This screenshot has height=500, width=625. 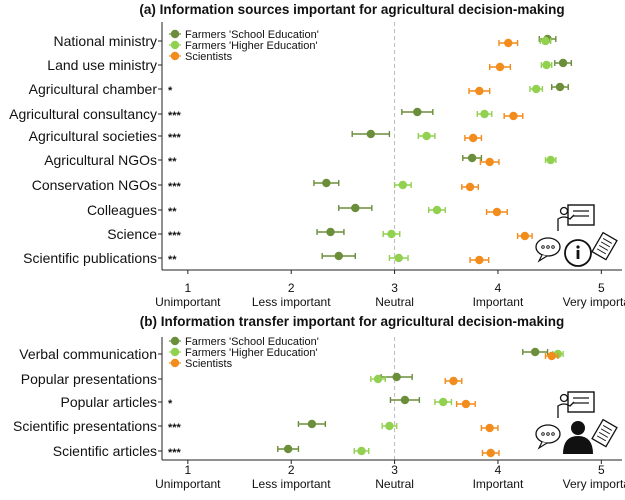 I want to click on bubble-shape, so click(x=548, y=434).